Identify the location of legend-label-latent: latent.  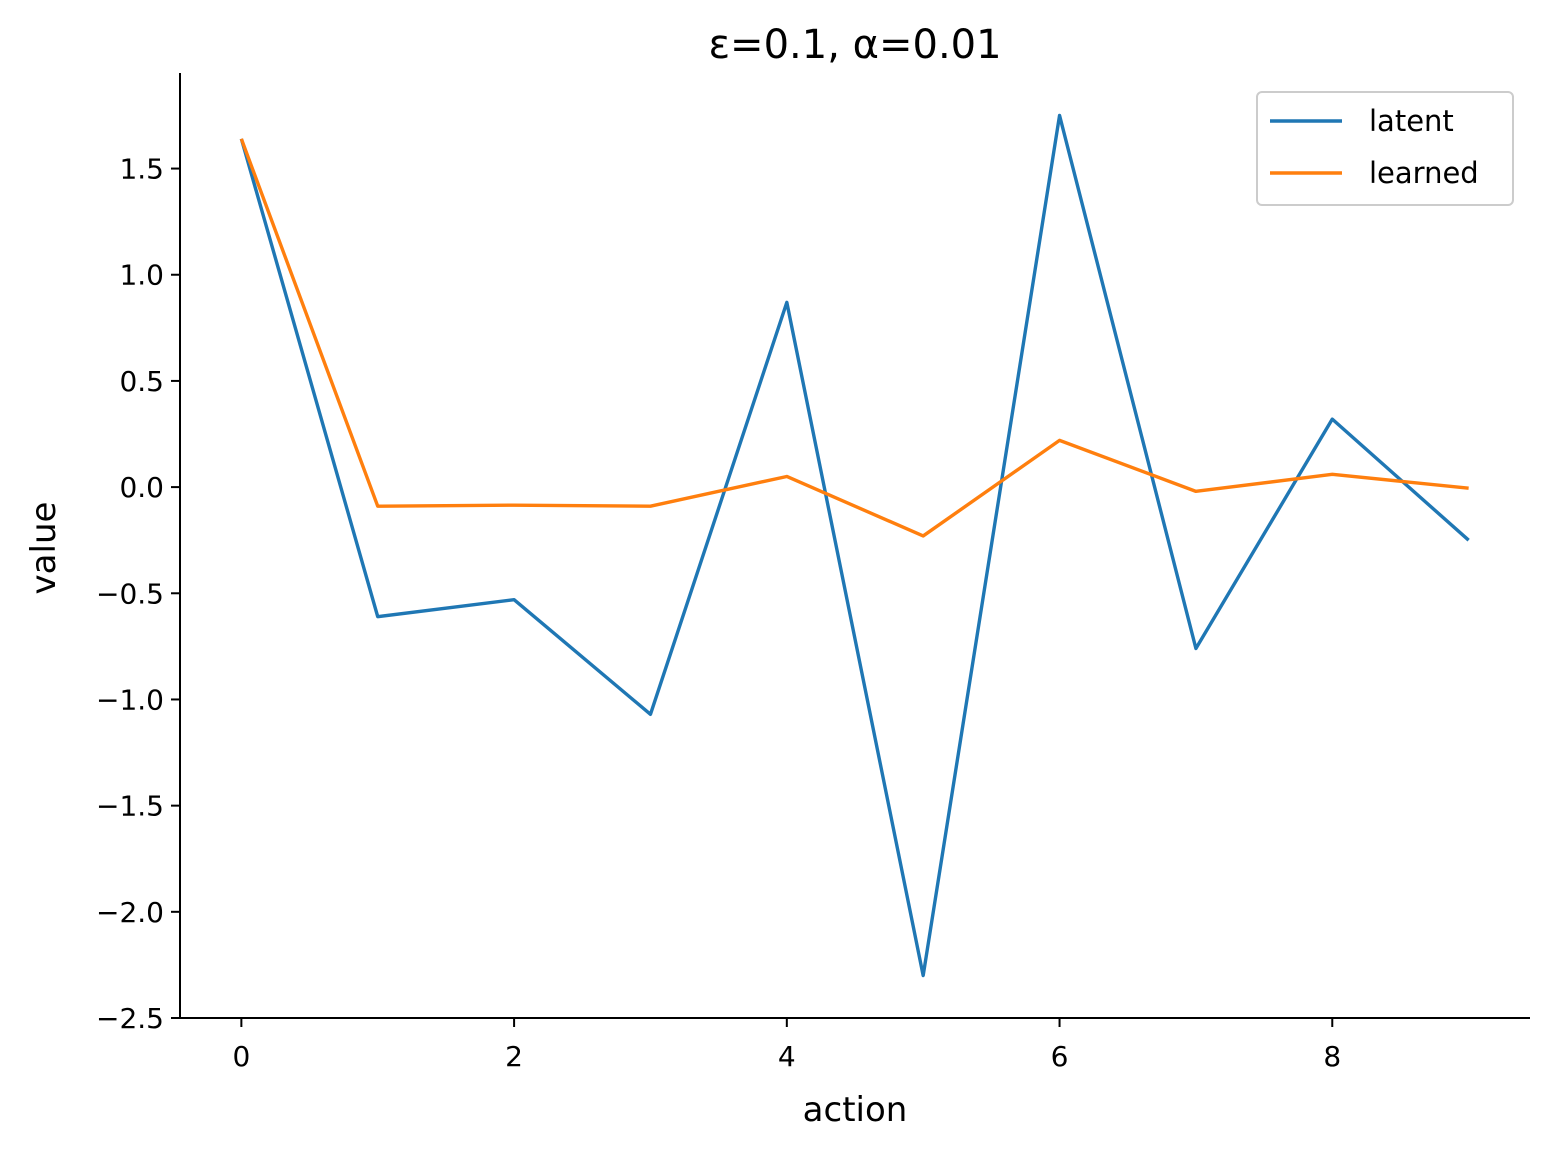
(1411, 121).